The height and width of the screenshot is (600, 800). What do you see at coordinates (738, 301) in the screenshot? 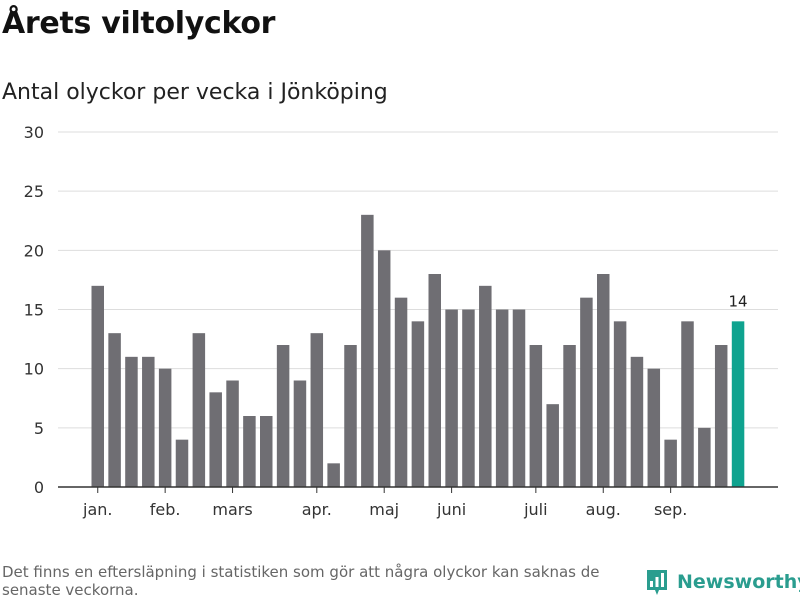
I see `data-label: 14` at bounding box center [738, 301].